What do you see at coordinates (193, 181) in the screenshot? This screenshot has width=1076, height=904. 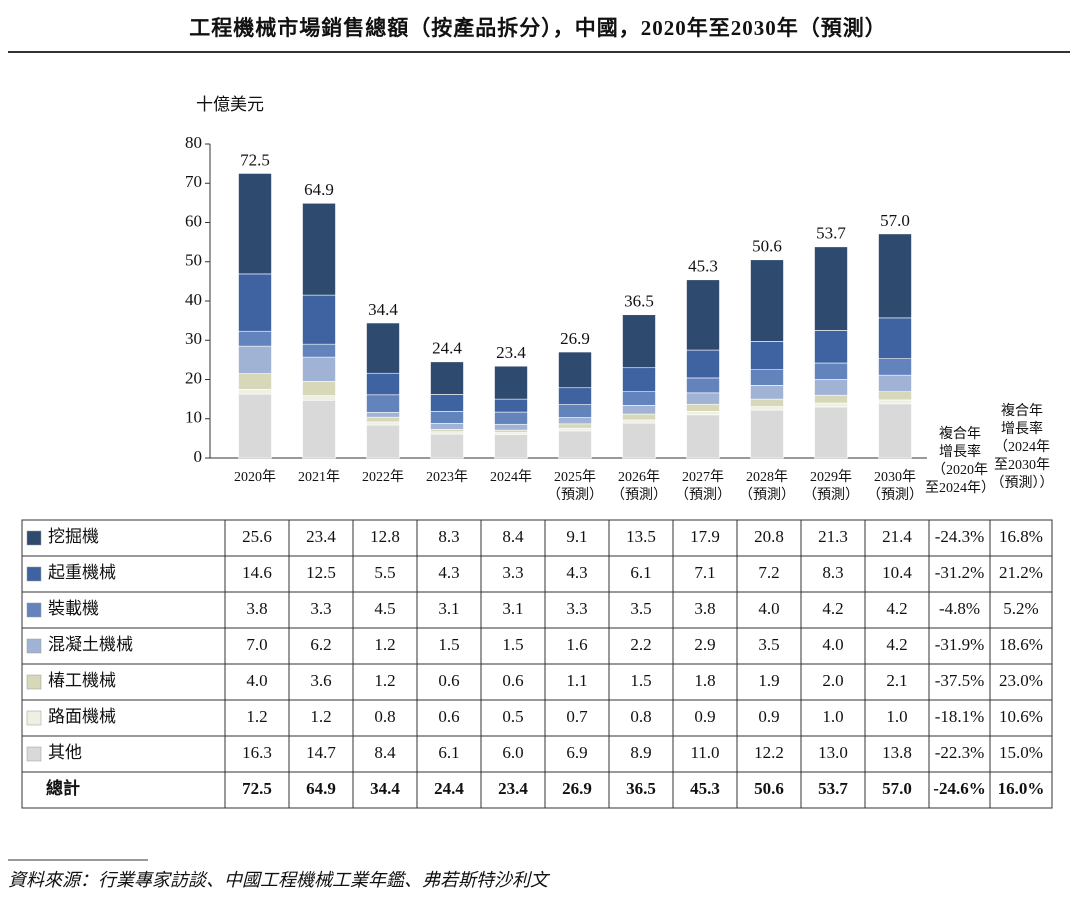 I see `y-tick-label: 70` at bounding box center [193, 181].